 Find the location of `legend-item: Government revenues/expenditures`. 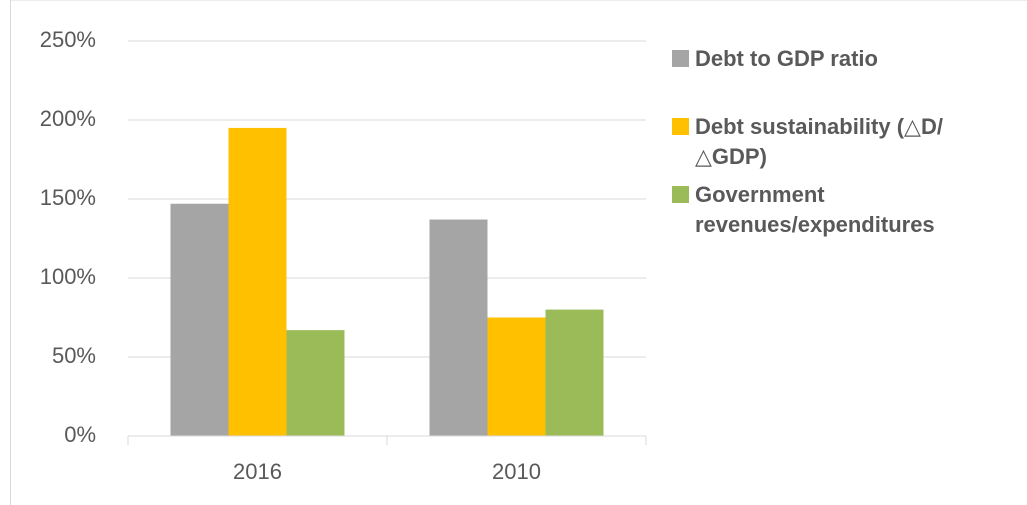

legend-item: Government revenues/expenditures is located at coordinates (842, 210).